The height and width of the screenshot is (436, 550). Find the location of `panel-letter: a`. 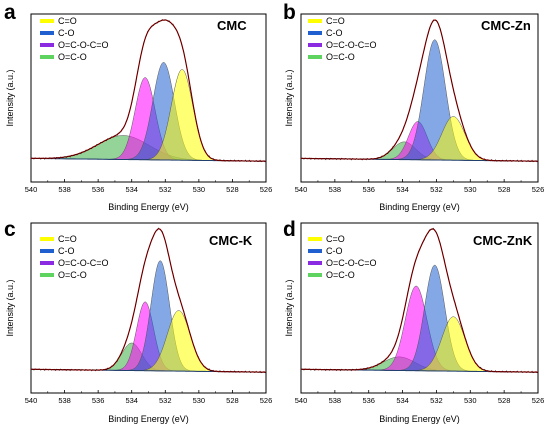

panel-letter: a is located at coordinates (10, 12).